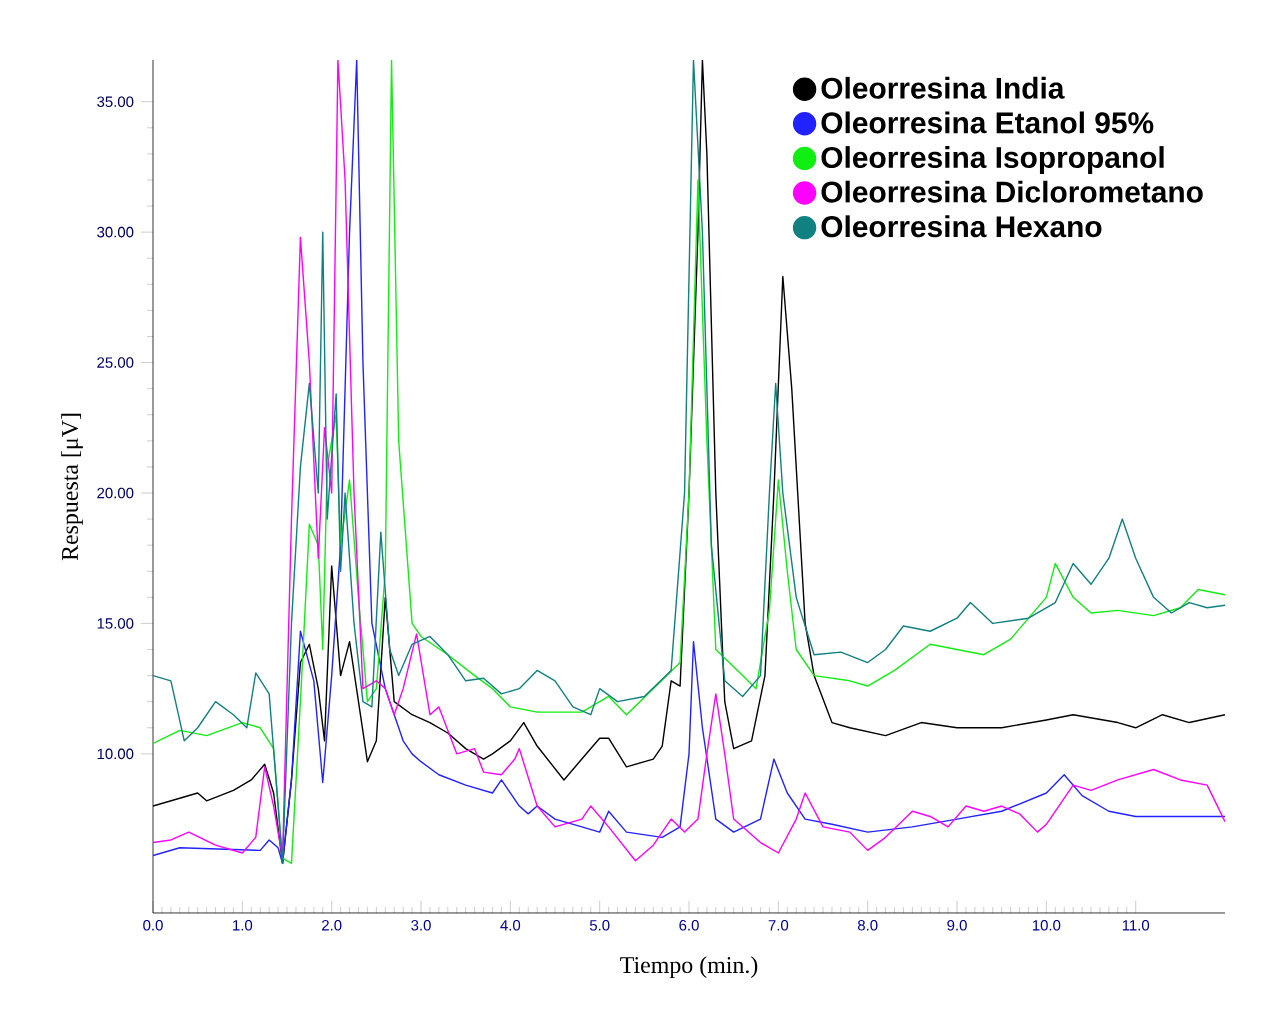  Describe the element at coordinates (992, 160) in the screenshot. I see `legend-label: Oleorresina Isopropanol` at that location.